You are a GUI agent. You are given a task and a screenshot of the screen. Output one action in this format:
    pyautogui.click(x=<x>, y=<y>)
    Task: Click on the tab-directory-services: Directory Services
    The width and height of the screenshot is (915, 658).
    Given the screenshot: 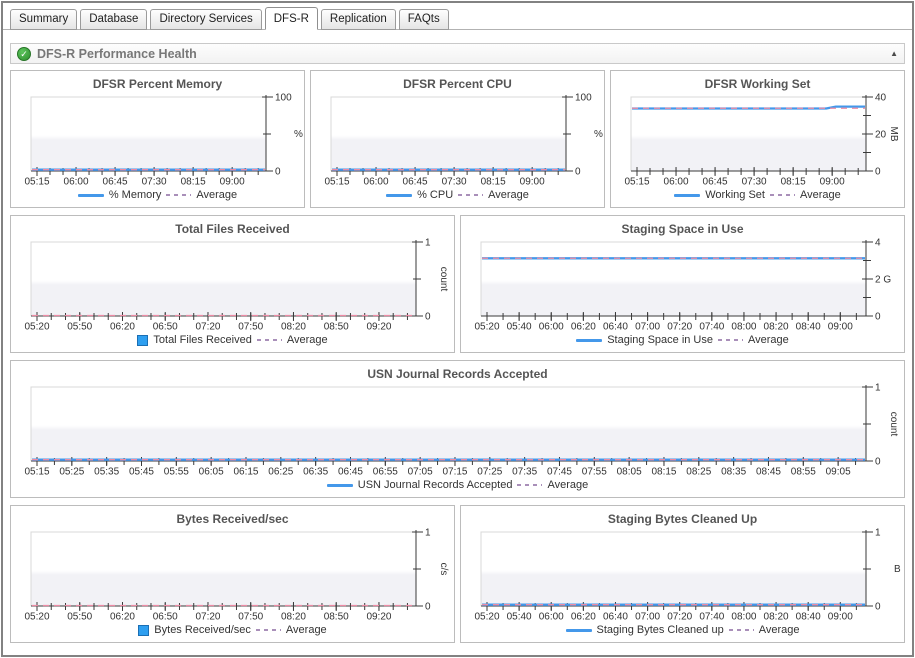 What is the action you would take?
    pyautogui.click(x=206, y=19)
    